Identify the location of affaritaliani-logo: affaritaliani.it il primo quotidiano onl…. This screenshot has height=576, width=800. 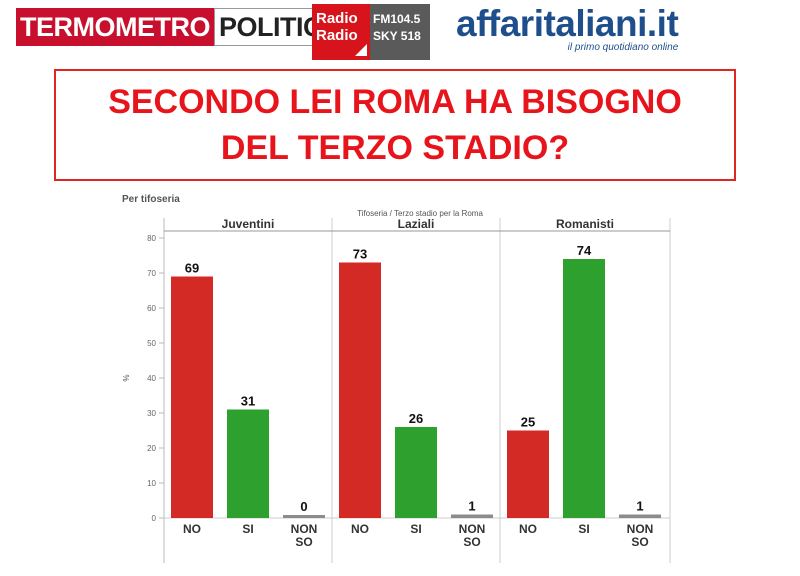
(567, 27).